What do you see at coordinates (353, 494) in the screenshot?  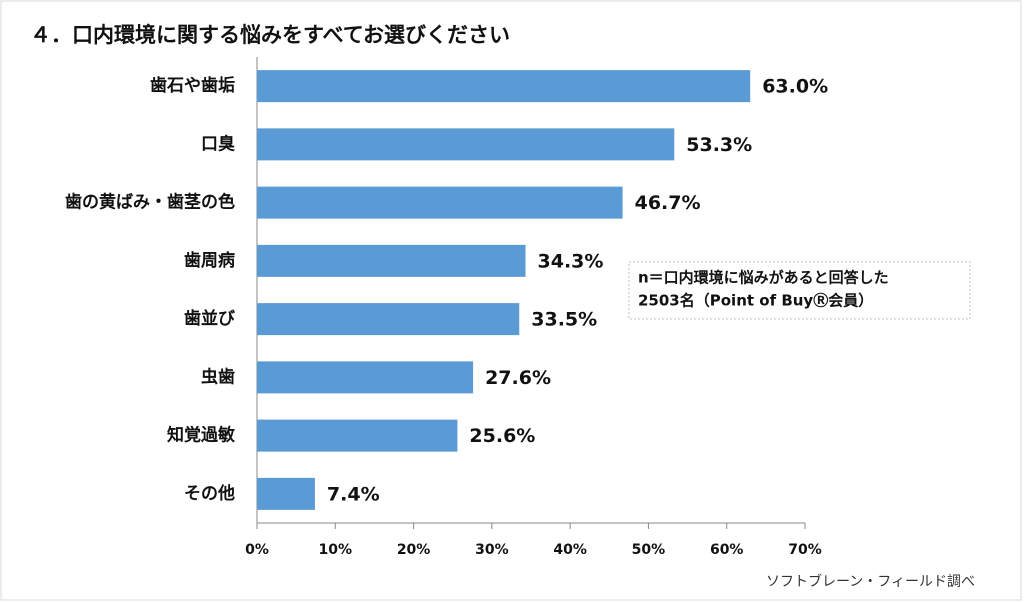 I see `value-label: 7.4%` at bounding box center [353, 494].